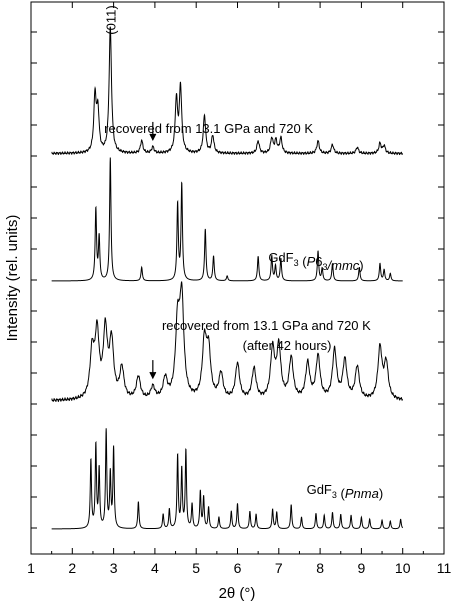 The height and width of the screenshot is (606, 452). What do you see at coordinates (444, 568) in the screenshot?
I see `x-tick-label: 11` at bounding box center [444, 568].